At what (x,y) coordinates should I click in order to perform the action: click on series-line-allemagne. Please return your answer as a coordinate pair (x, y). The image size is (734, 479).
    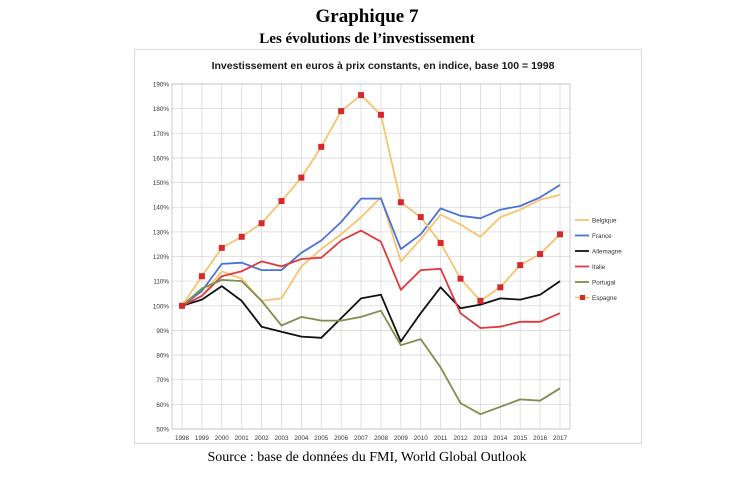
    Looking at the image, I should click on (371, 311).